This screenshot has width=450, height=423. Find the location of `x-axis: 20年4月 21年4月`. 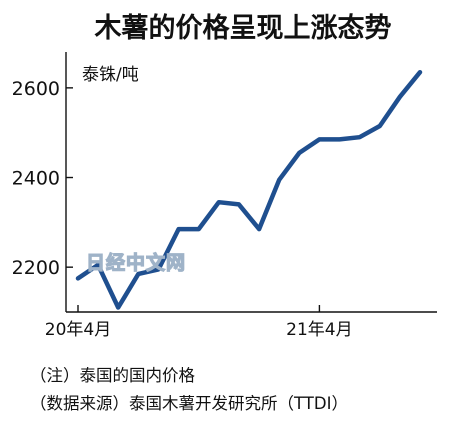

x-axis: 20年4月 21年4月 is located at coordinates (199, 322).